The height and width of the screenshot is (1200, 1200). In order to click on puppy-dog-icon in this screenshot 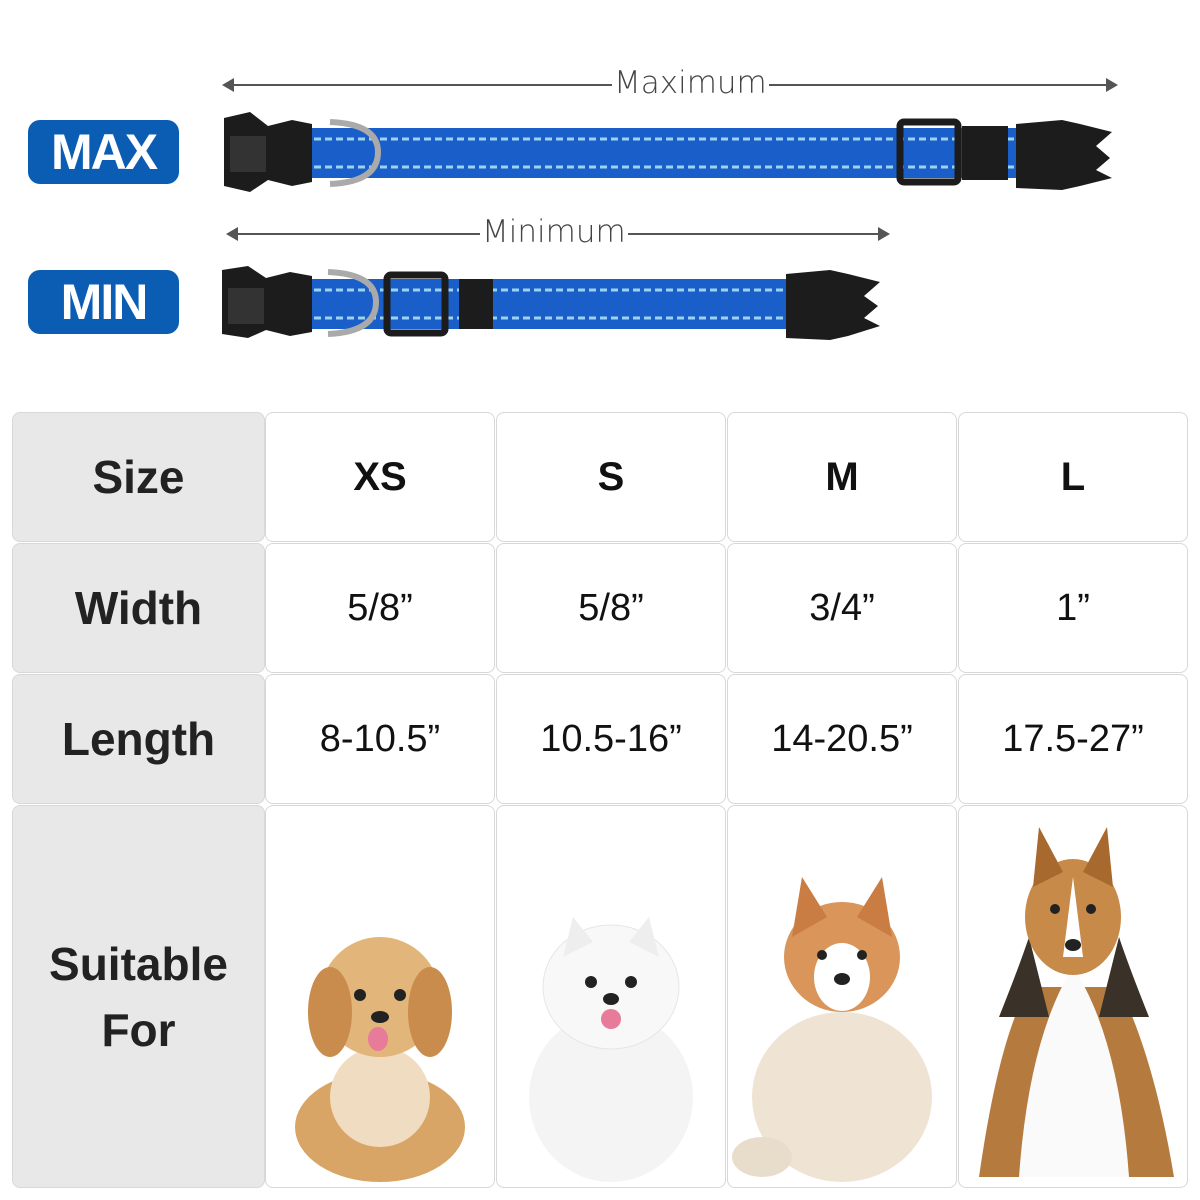, I will do `click(380, 1059)`.